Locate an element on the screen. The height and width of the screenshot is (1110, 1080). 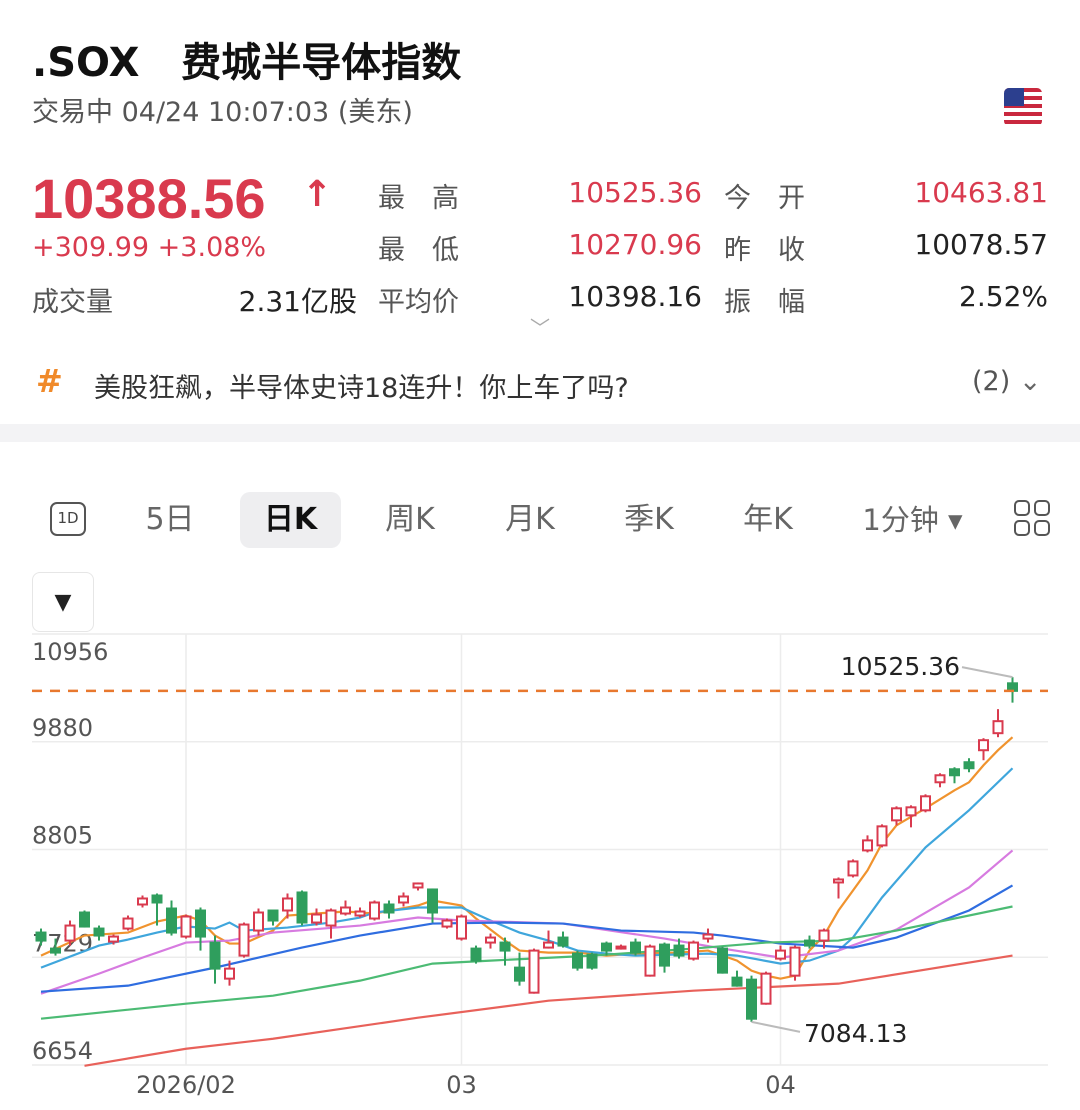
high-annotation: 10525.36 is located at coordinates (900, 666).